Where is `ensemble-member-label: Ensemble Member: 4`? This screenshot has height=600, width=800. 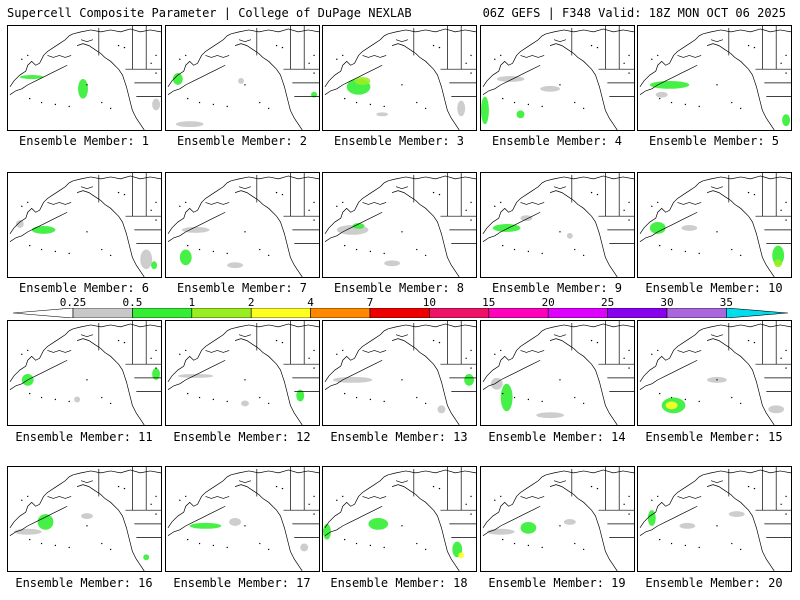 ensemble-member-label: Ensemble Member: 4 is located at coordinates (557, 141).